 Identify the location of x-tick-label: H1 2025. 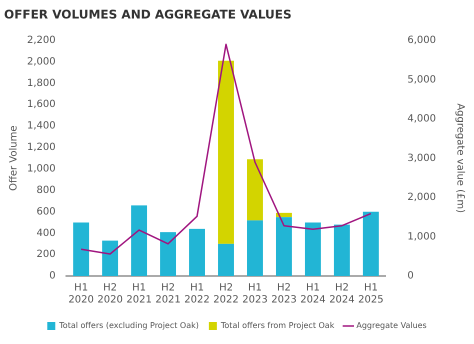
(371, 294).